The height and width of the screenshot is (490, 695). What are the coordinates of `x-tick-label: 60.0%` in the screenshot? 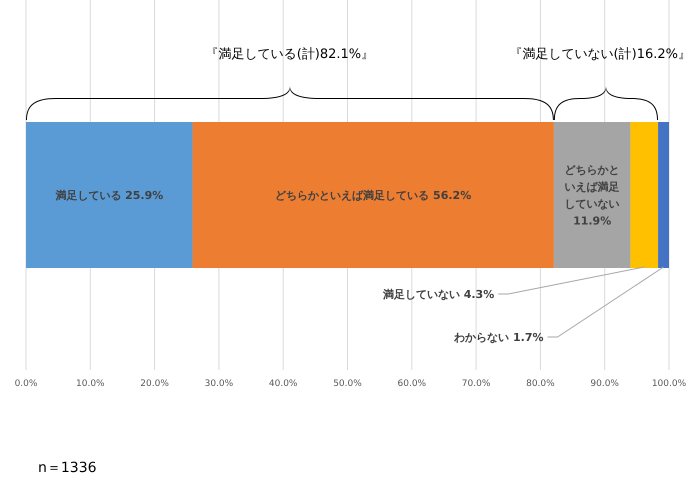 It's located at (412, 384).